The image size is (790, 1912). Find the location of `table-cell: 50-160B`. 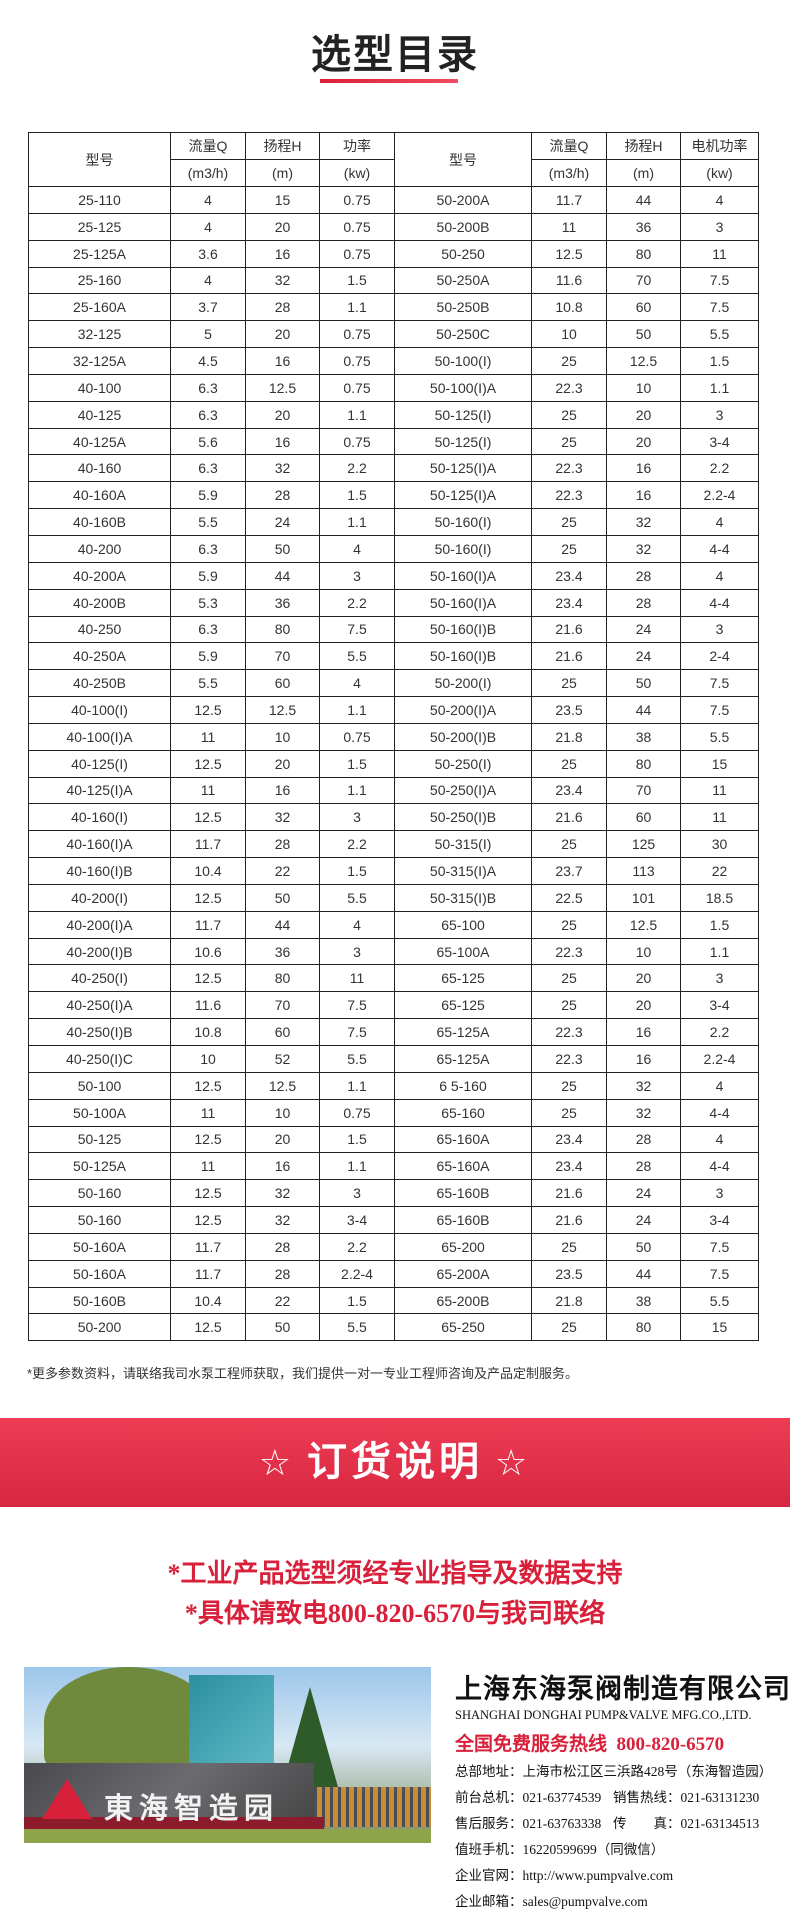

table-cell: 50-160B is located at coordinates (99, 1300).